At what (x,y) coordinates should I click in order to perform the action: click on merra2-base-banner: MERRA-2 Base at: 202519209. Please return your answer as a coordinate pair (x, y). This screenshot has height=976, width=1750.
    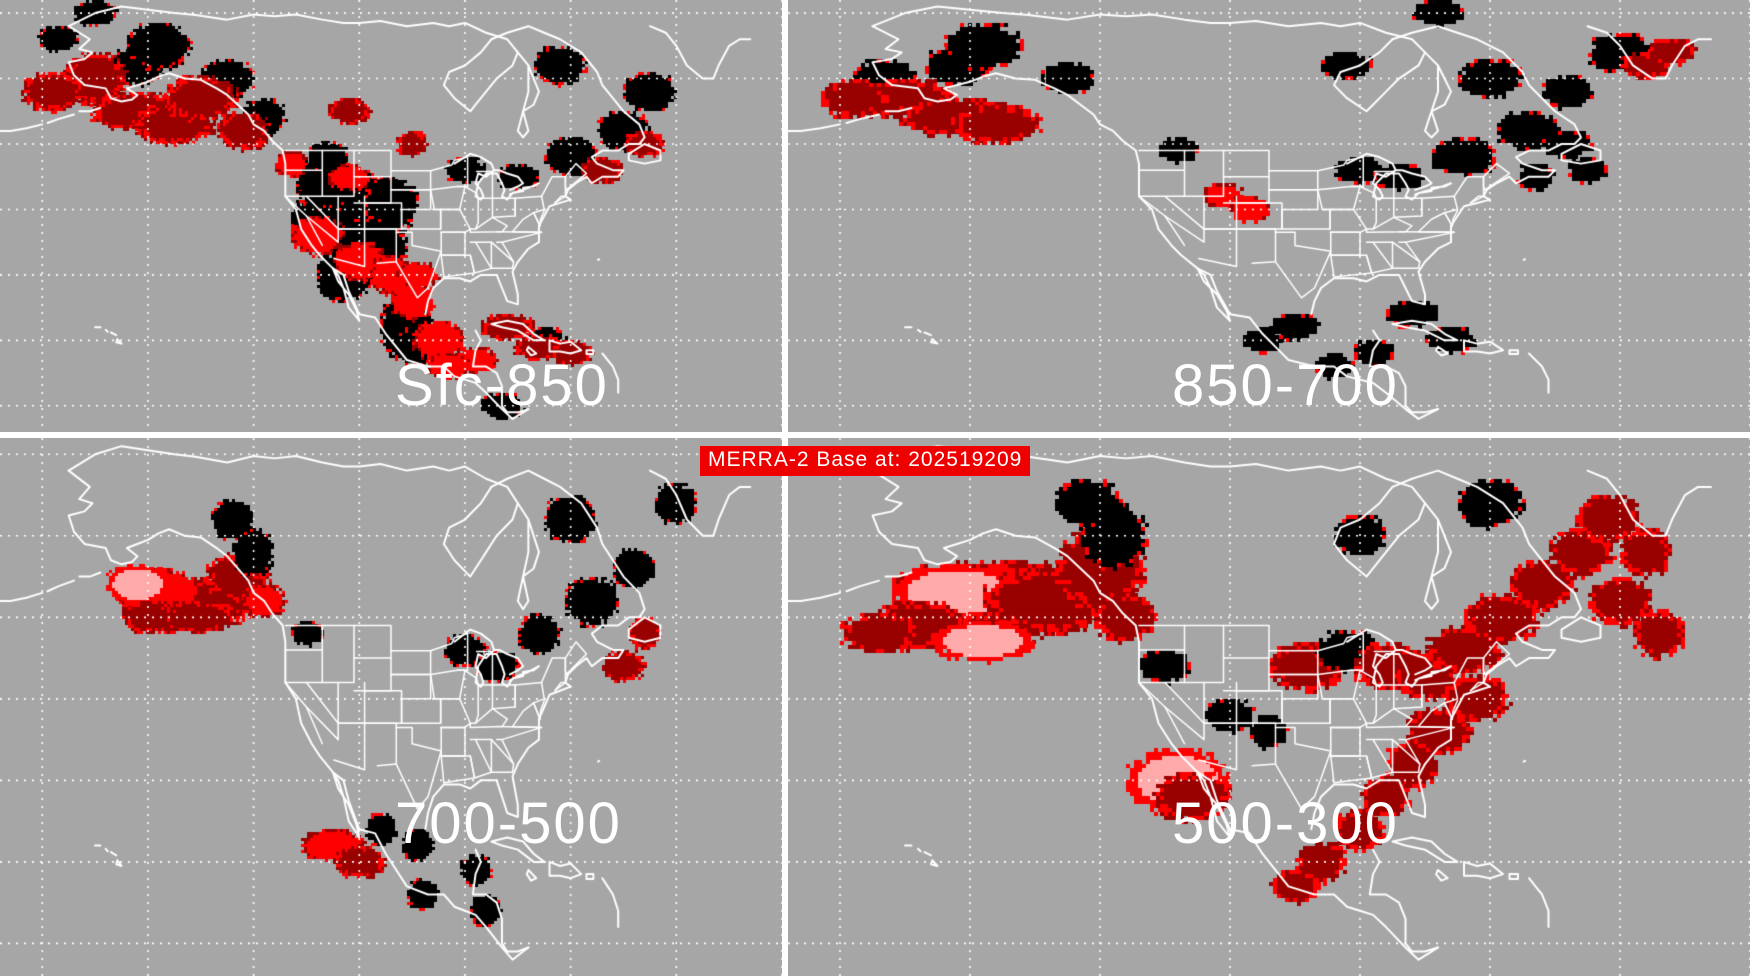
    Looking at the image, I should click on (865, 461).